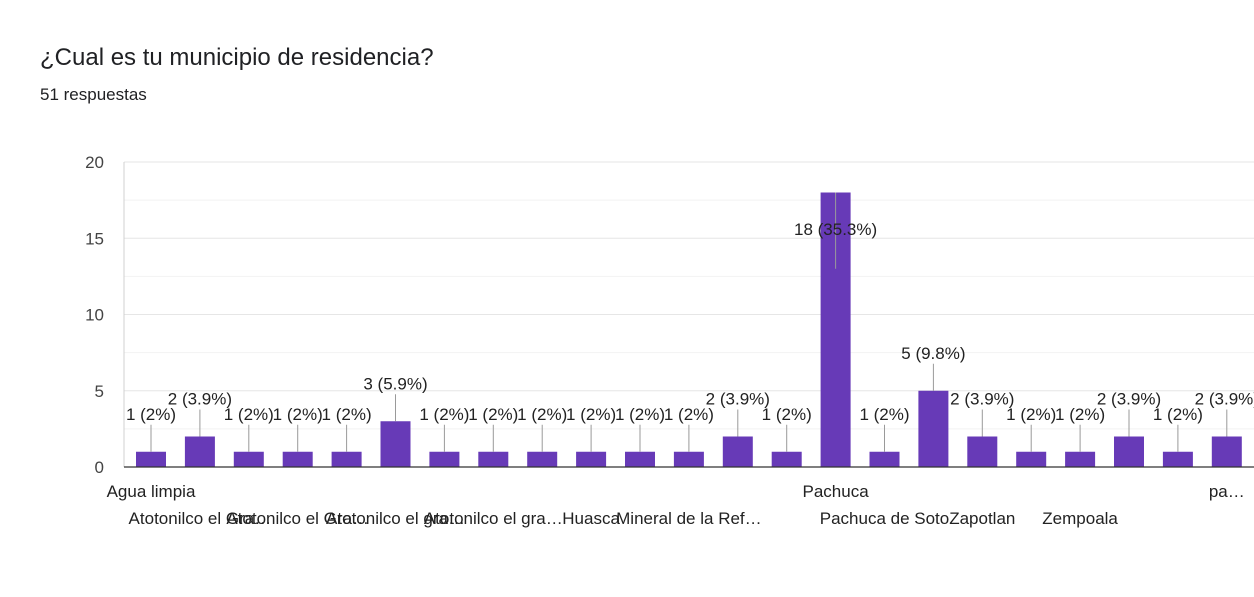 The width and height of the screenshot is (1254, 597). What do you see at coordinates (94, 162) in the screenshot?
I see `y-tick-label: 20` at bounding box center [94, 162].